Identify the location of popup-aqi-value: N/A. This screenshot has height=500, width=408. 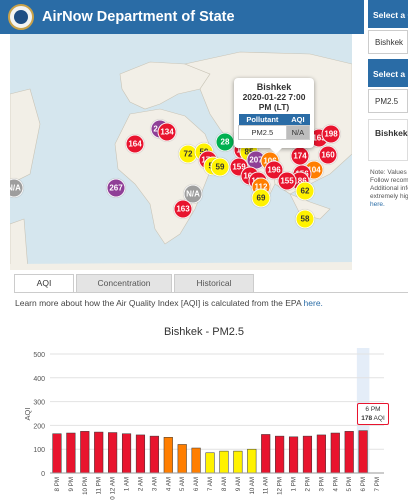
(298, 132).